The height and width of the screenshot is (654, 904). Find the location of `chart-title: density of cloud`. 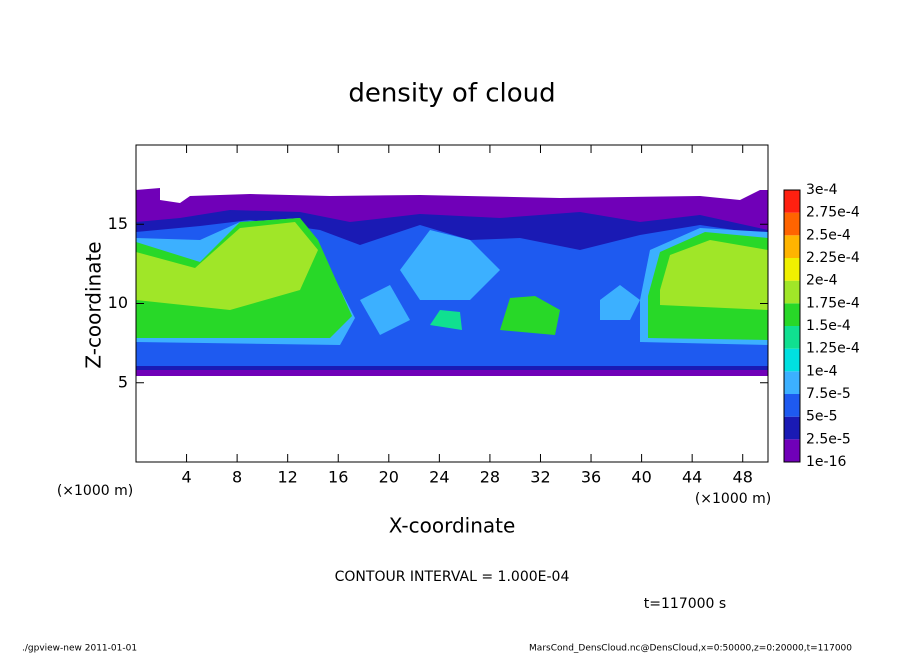

chart-title: density of cloud is located at coordinates (451, 94).